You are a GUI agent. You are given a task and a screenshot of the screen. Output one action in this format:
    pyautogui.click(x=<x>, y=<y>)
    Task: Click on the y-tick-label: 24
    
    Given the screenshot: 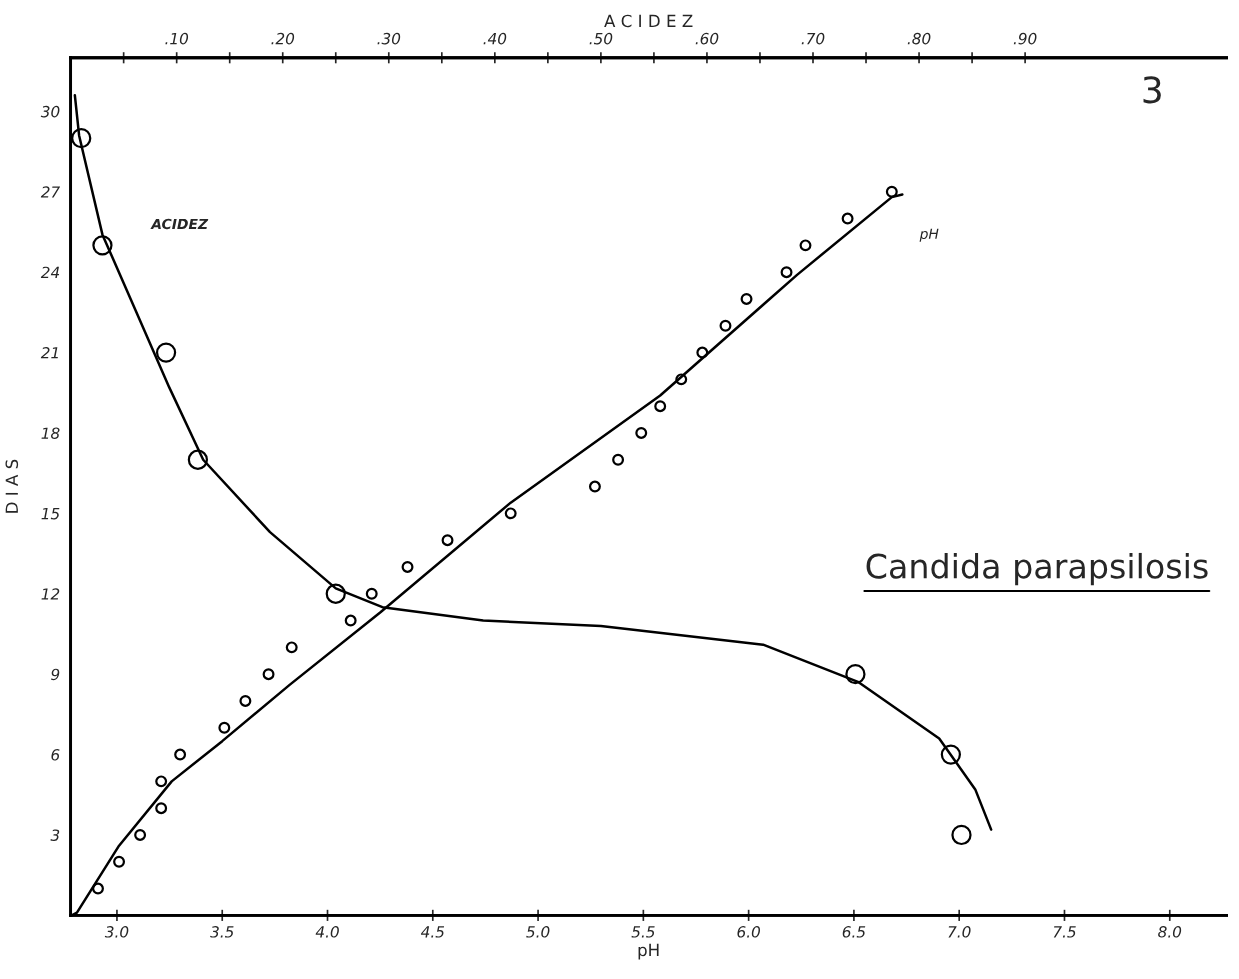 What is the action you would take?
    pyautogui.click(x=50, y=272)
    